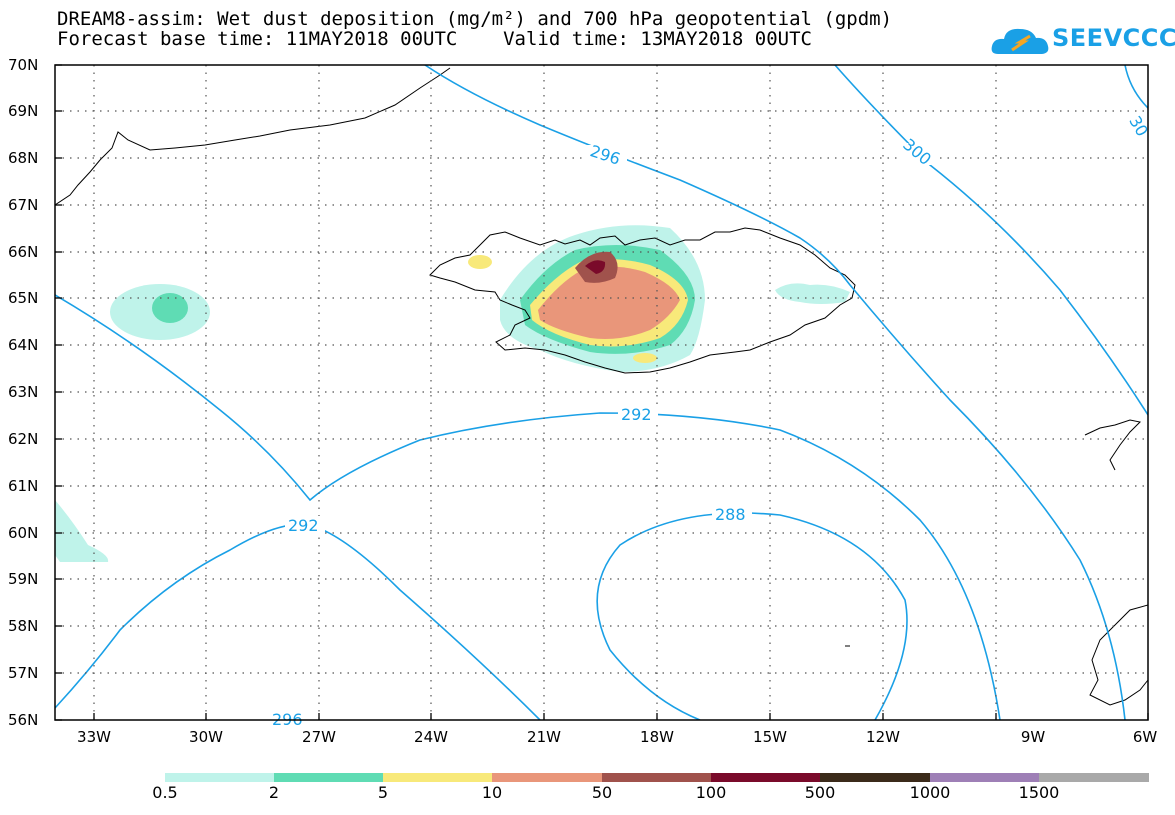 Image resolution: width=1175 pixels, height=815 pixels. I want to click on colorbar-label: 5, so click(383, 792).